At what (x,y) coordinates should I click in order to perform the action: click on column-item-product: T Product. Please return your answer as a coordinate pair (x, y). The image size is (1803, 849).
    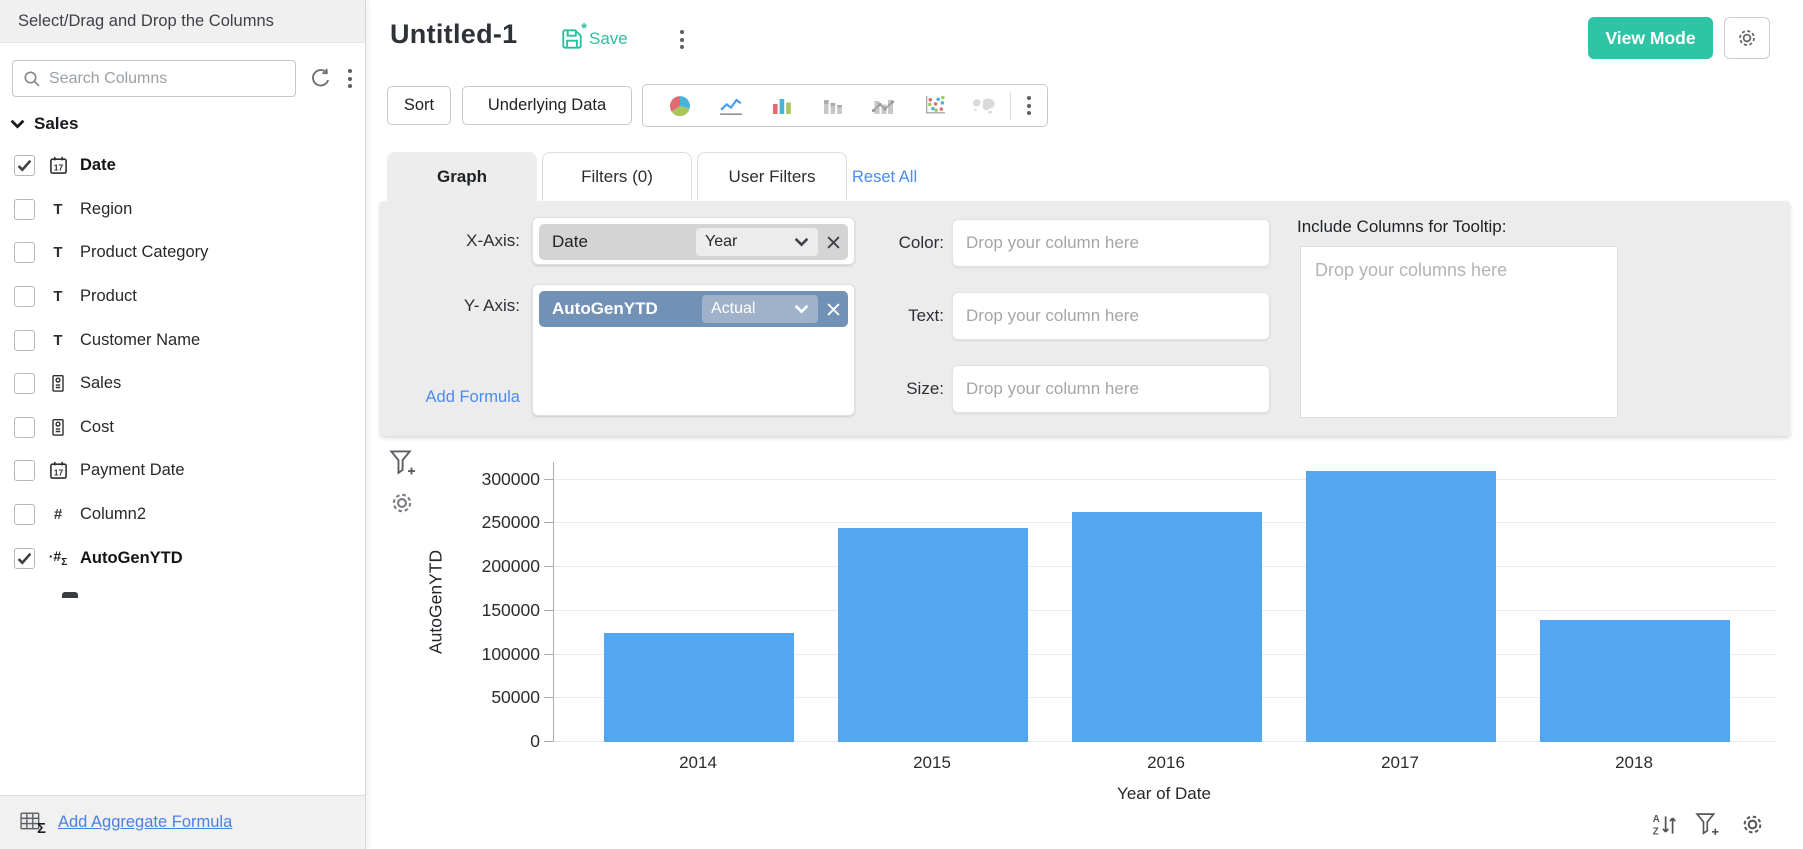
    Looking at the image, I should click on (183, 297).